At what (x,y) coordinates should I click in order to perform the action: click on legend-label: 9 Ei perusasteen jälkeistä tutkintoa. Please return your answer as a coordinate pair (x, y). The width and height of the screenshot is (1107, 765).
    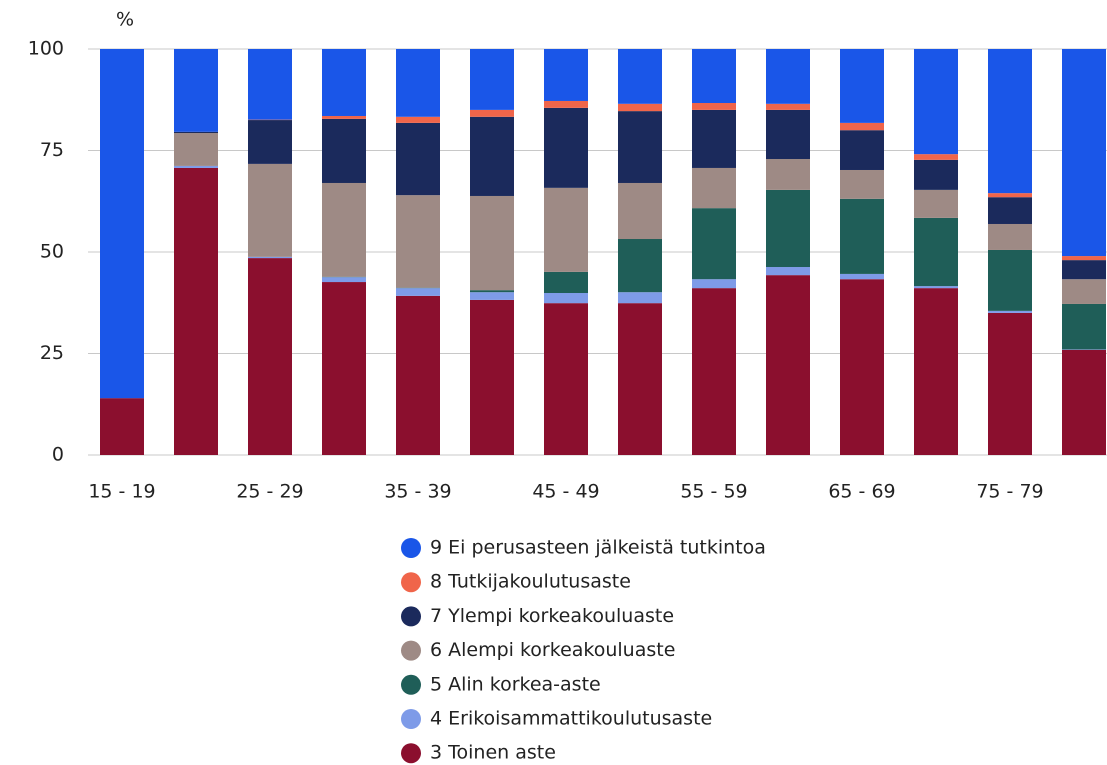
    Looking at the image, I should click on (598, 548).